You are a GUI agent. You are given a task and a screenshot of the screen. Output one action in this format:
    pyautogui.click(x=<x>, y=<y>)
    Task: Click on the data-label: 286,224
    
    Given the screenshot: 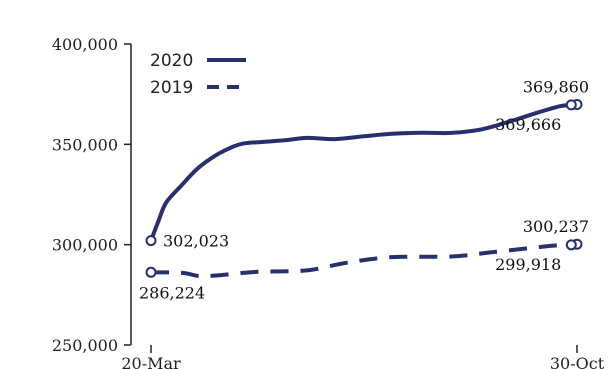 What is the action you would take?
    pyautogui.click(x=172, y=292)
    